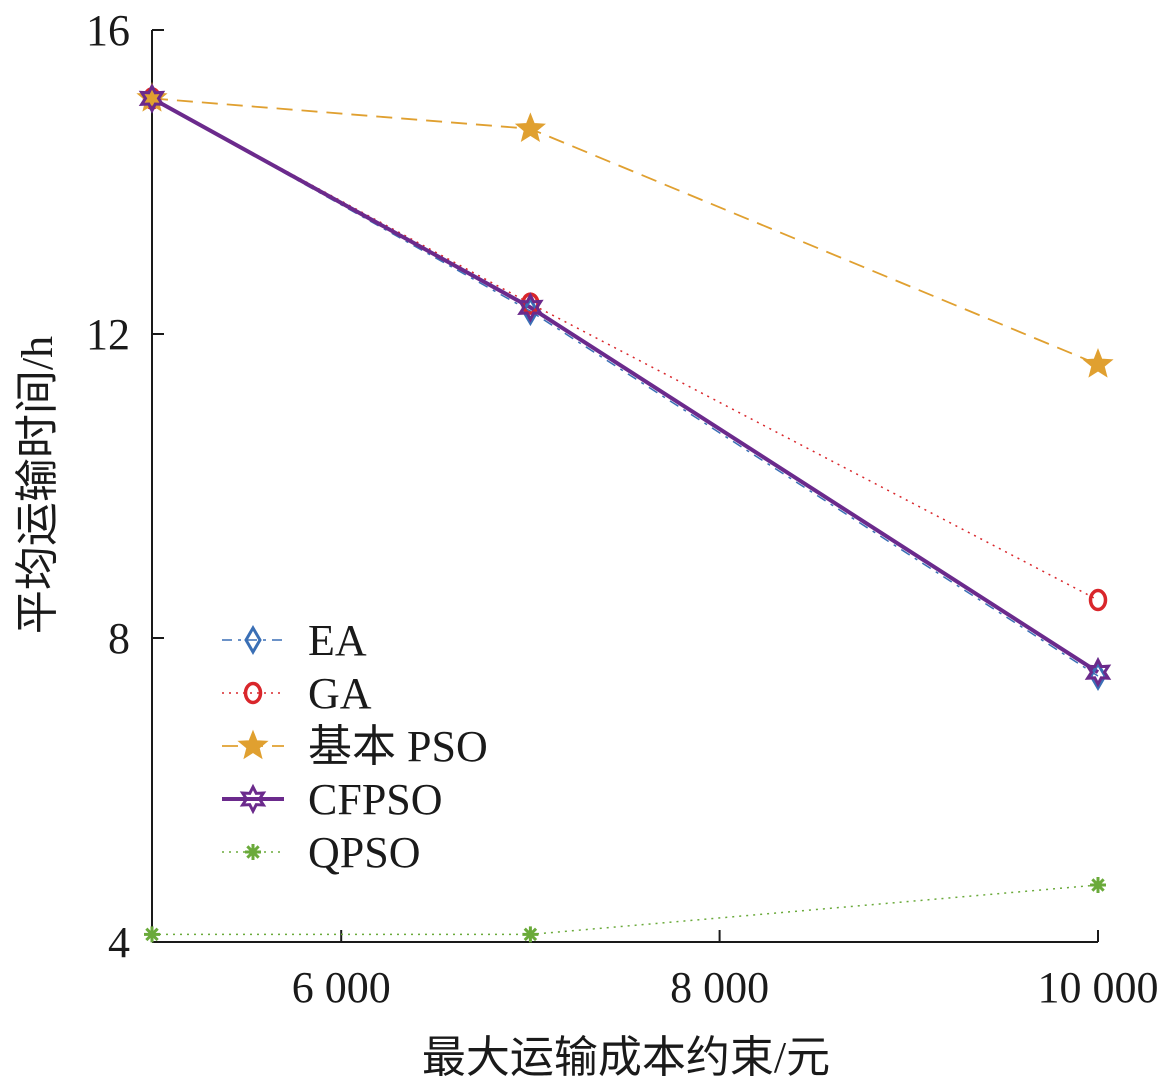  I want to click on y-tick-label: 4, so click(119, 942).